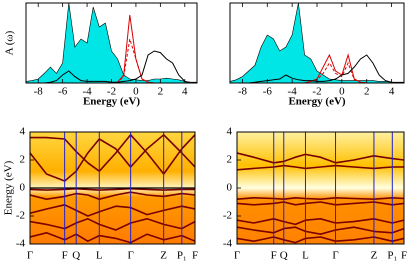 Image resolution: width=415 pixels, height=266 pixels. Describe the element at coordinates (10, 42) in the screenshot. I see `y-axis-label: A (ω)` at that location.